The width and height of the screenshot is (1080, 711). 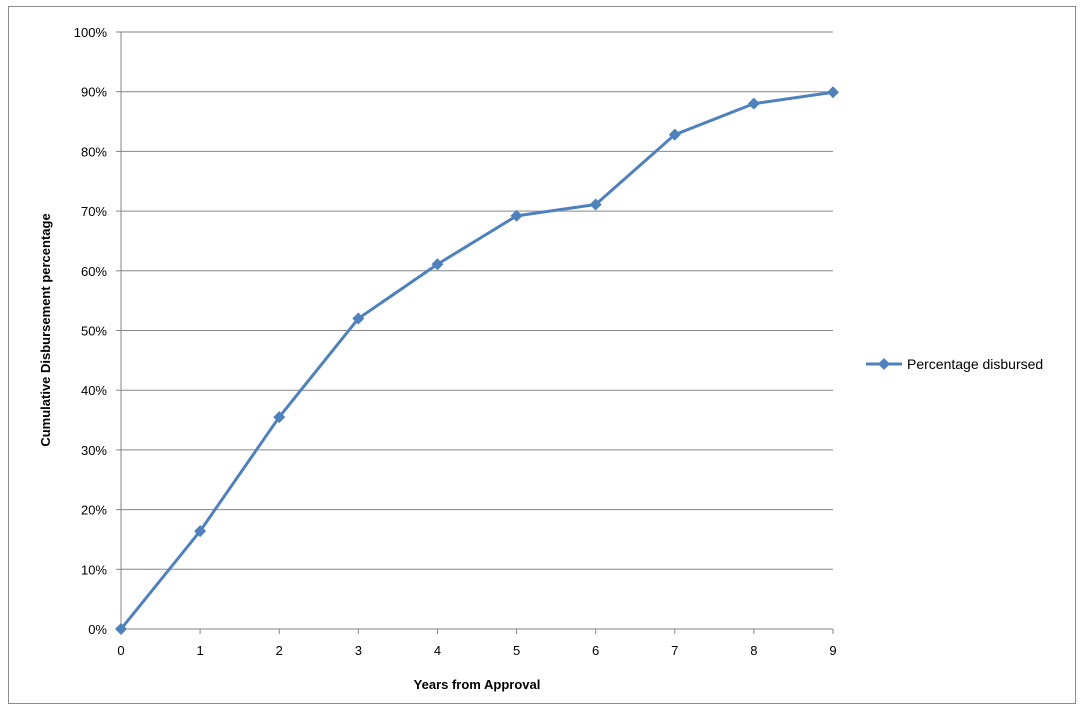 I want to click on legend: Percentage disbursed, so click(x=954, y=364).